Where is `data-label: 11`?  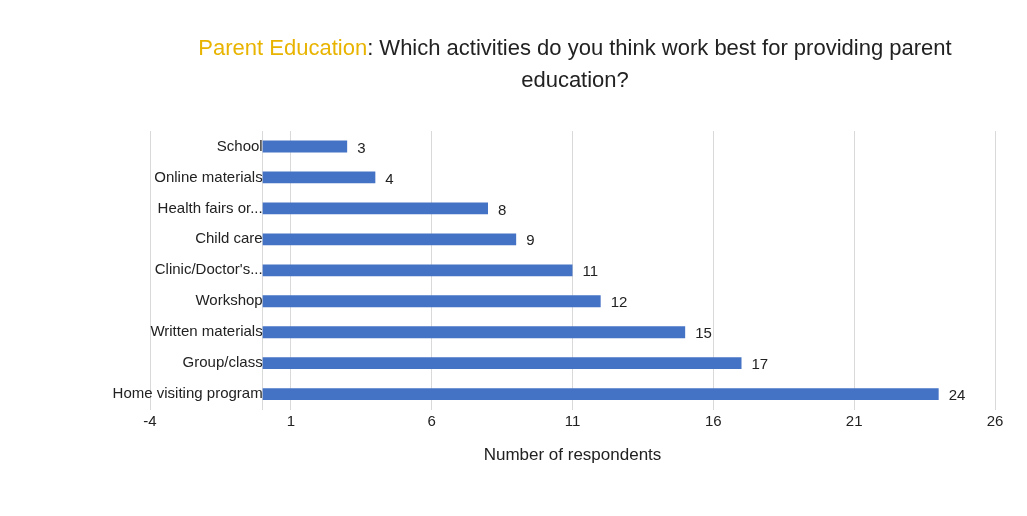 data-label: 11 is located at coordinates (590, 271).